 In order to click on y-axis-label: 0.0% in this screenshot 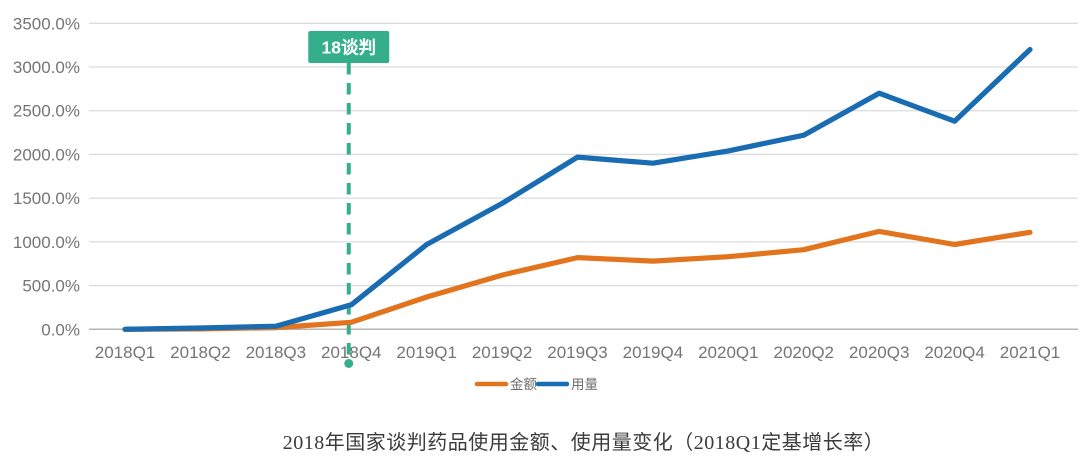, I will do `click(60, 329)`.